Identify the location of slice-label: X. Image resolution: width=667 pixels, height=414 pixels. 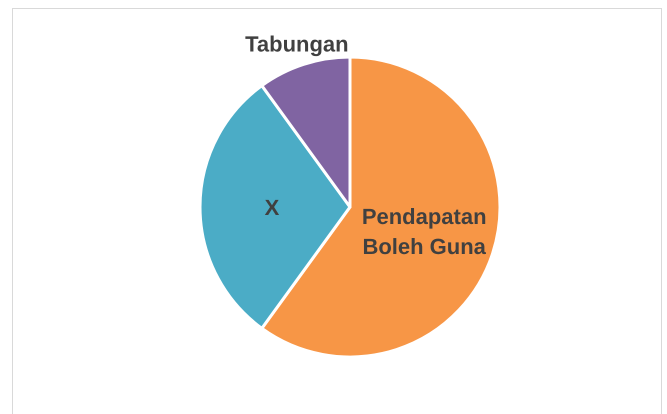
(272, 207).